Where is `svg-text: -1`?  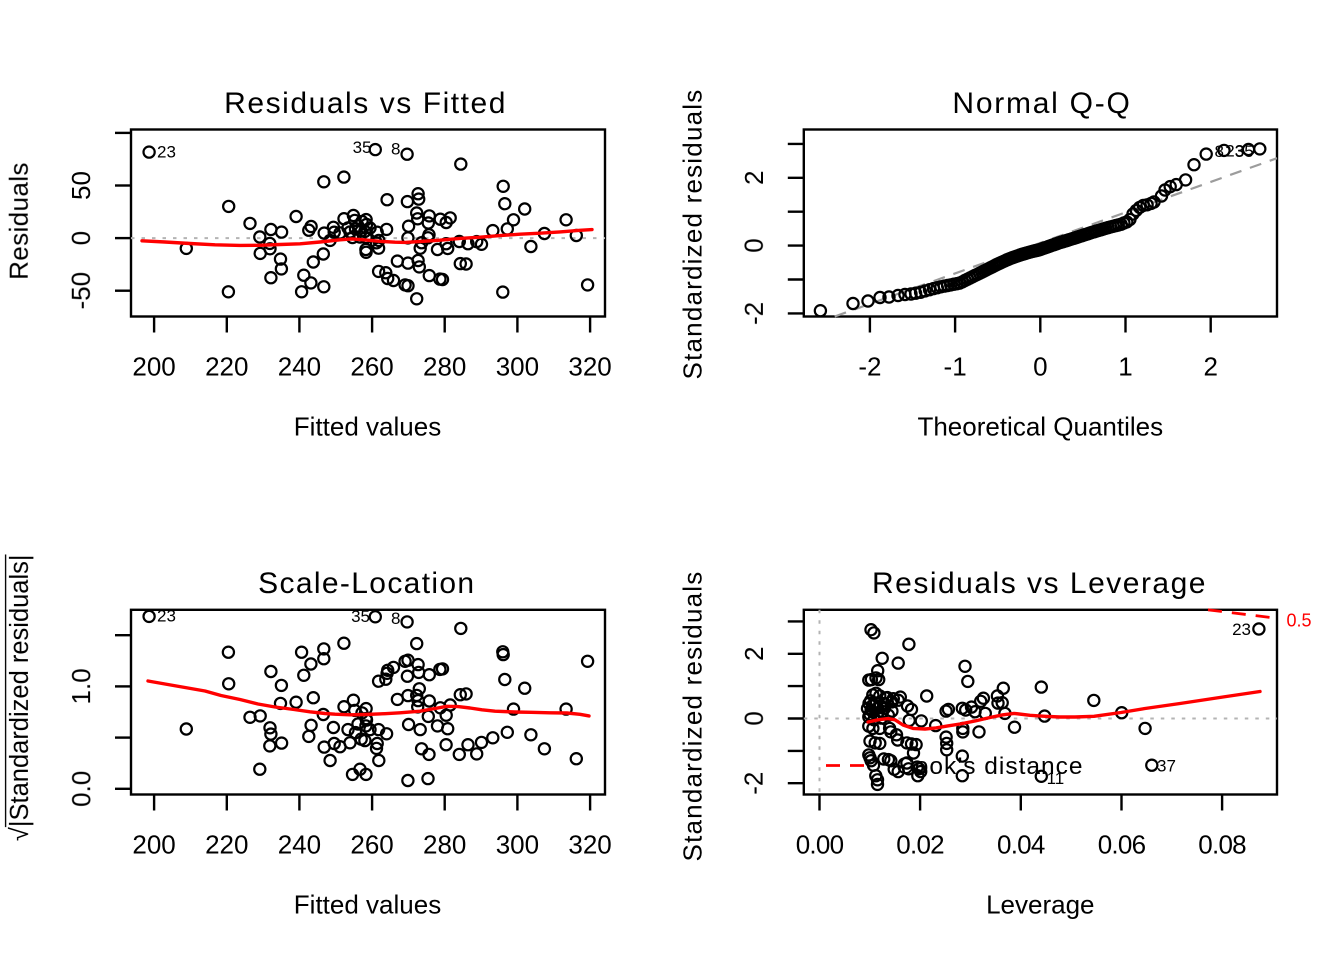
svg-text: -1 is located at coordinates (955, 366).